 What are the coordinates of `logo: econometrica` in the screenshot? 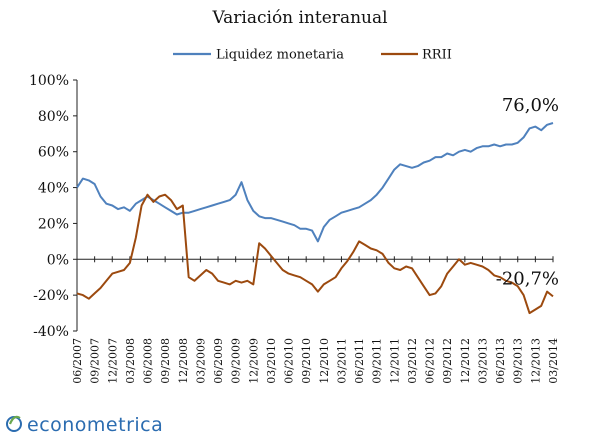 It's located at (84, 425).